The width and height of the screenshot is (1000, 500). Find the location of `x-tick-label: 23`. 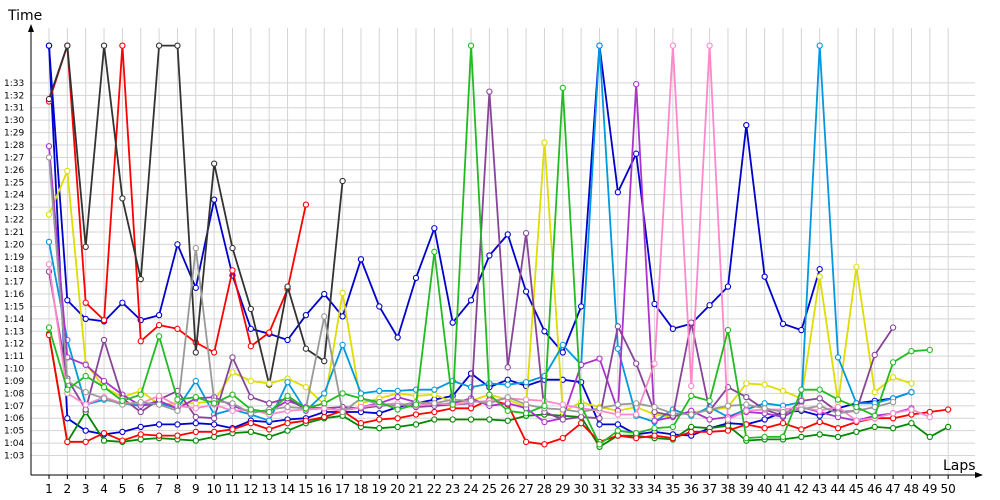

x-tick-label: 23 is located at coordinates (452, 489).